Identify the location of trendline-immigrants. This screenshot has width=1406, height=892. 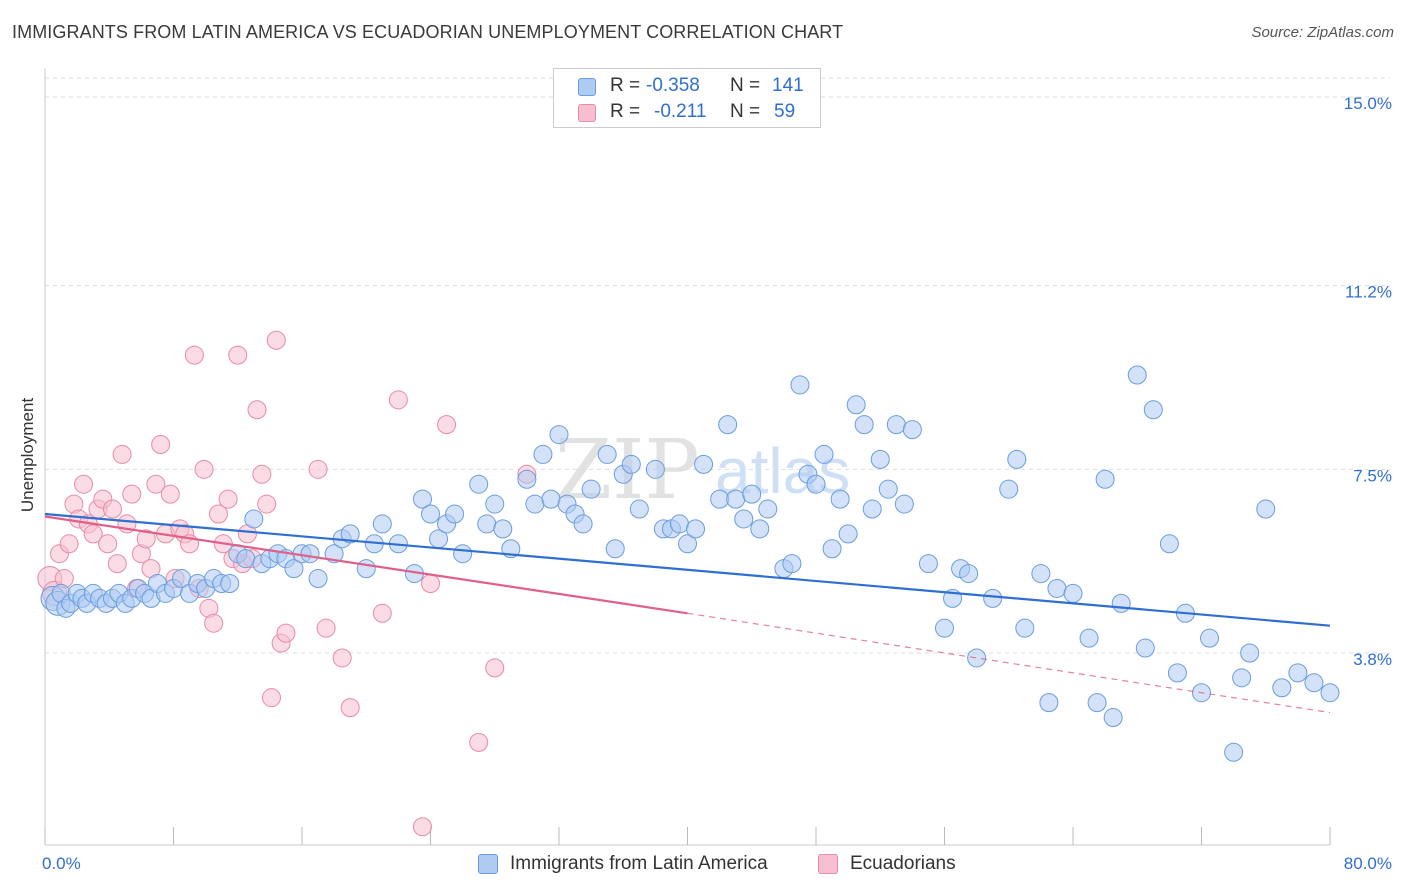
(687, 569).